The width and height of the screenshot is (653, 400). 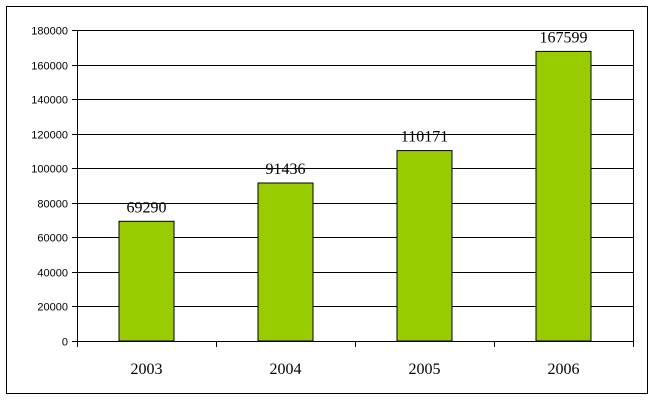 I want to click on x-tick-label: 2003, so click(x=147, y=369).